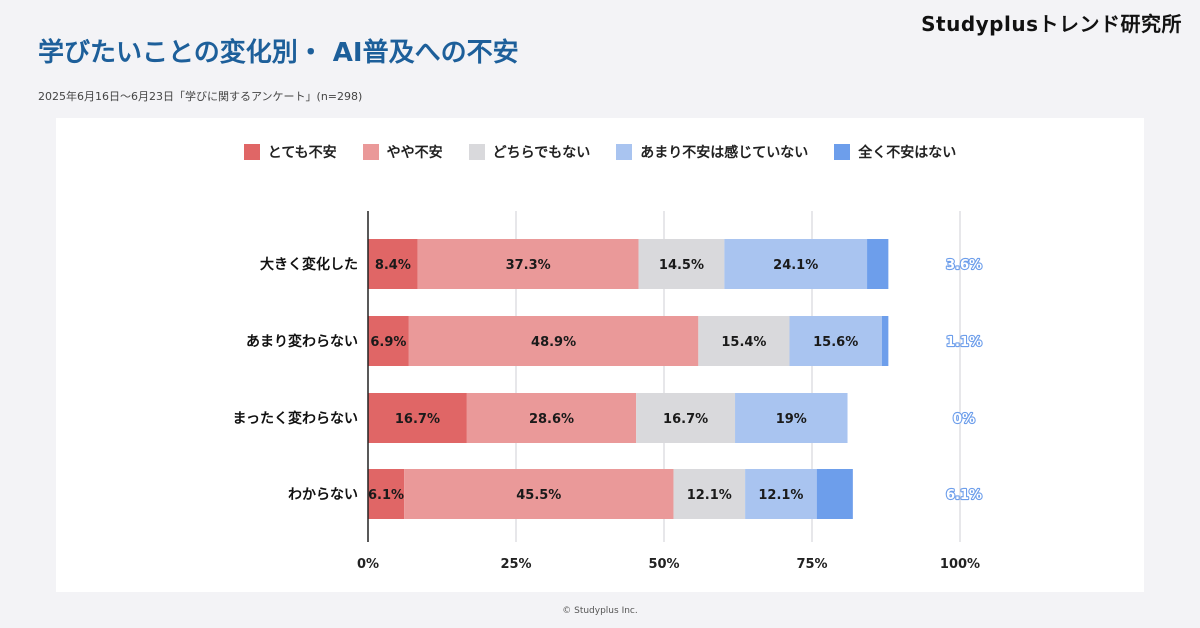  What do you see at coordinates (964, 419) in the screenshot?
I see `data-label: 0%` at bounding box center [964, 419].